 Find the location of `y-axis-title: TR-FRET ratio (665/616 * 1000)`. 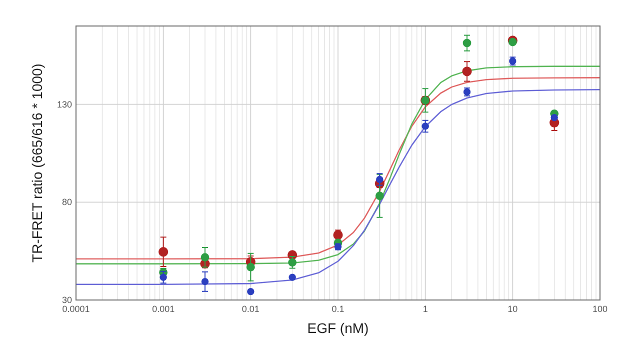

y-axis-title: TR-FRET ratio (665/616 * 1000) is located at coordinates (37, 163).